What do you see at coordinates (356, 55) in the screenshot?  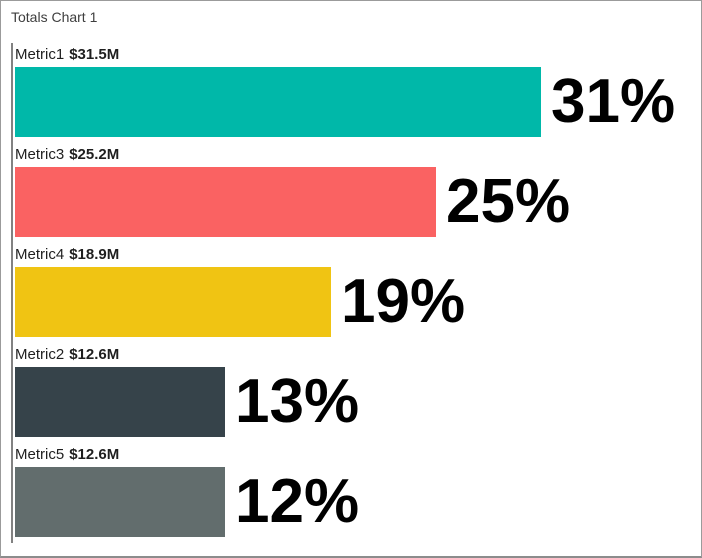 I see `bar-label-metric1: Metric1 $31.5M` at bounding box center [356, 55].